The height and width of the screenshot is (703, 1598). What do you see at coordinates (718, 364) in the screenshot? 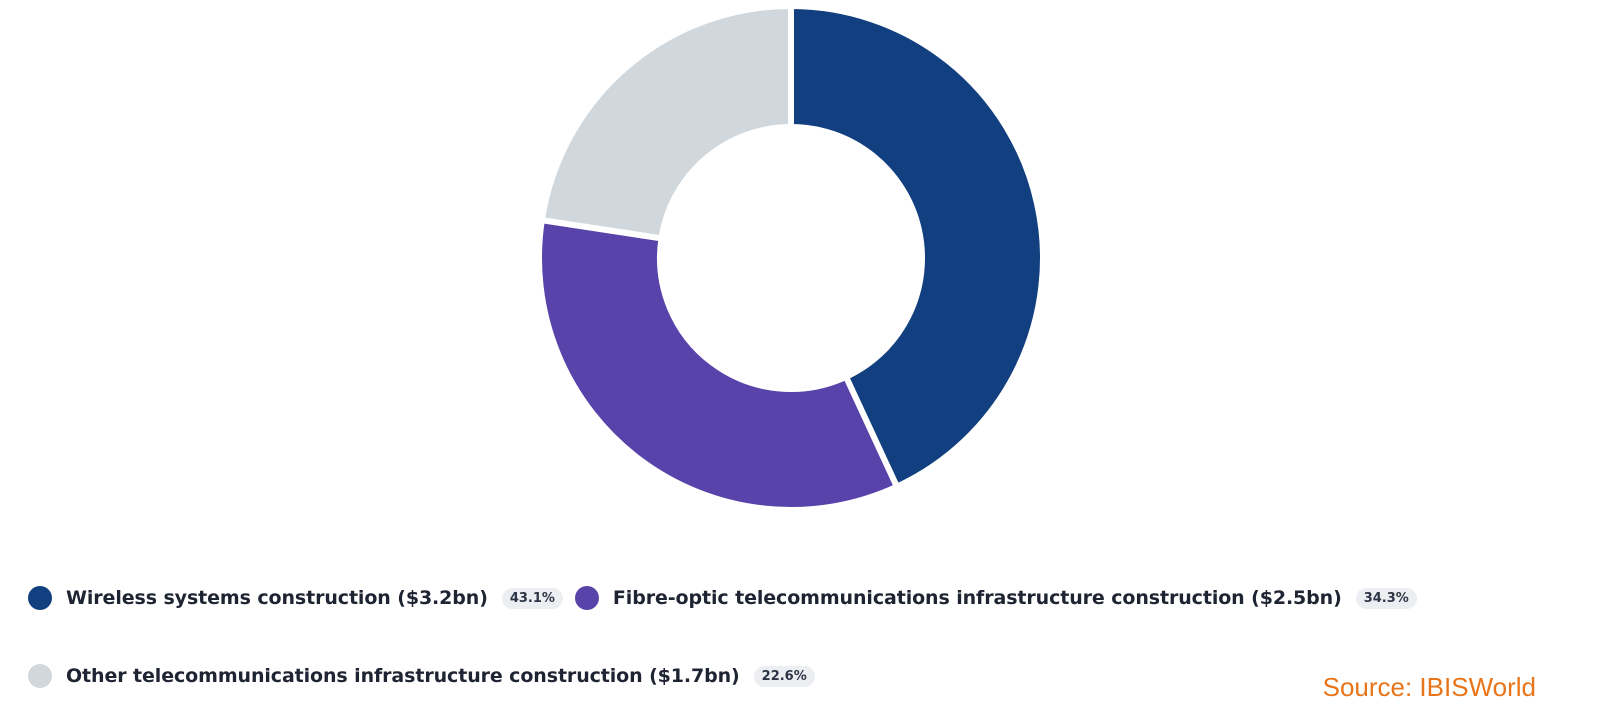
I see `donut-slice-fibre-optic` at bounding box center [718, 364].